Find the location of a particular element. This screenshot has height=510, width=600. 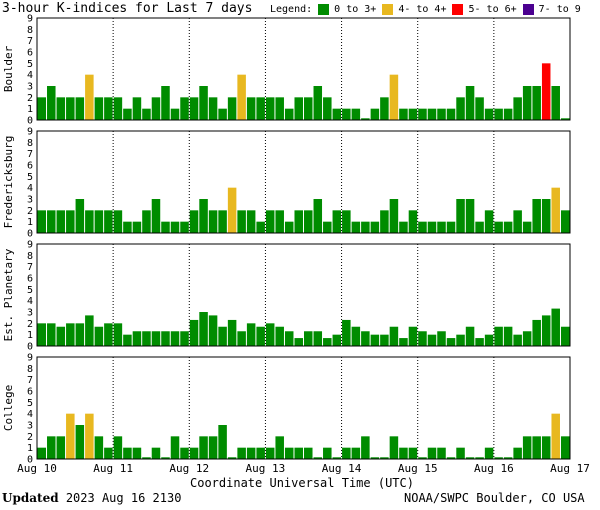

panel-ylabel: Boulder is located at coordinates (8, 68).